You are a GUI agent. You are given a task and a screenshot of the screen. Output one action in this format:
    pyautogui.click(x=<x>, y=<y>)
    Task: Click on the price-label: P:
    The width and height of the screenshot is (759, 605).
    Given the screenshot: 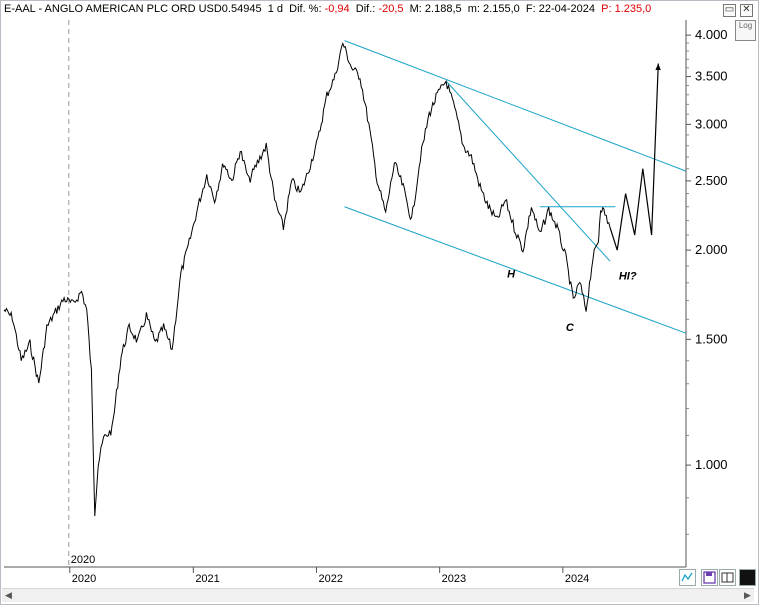 What is the action you would take?
    pyautogui.click(x=606, y=9)
    